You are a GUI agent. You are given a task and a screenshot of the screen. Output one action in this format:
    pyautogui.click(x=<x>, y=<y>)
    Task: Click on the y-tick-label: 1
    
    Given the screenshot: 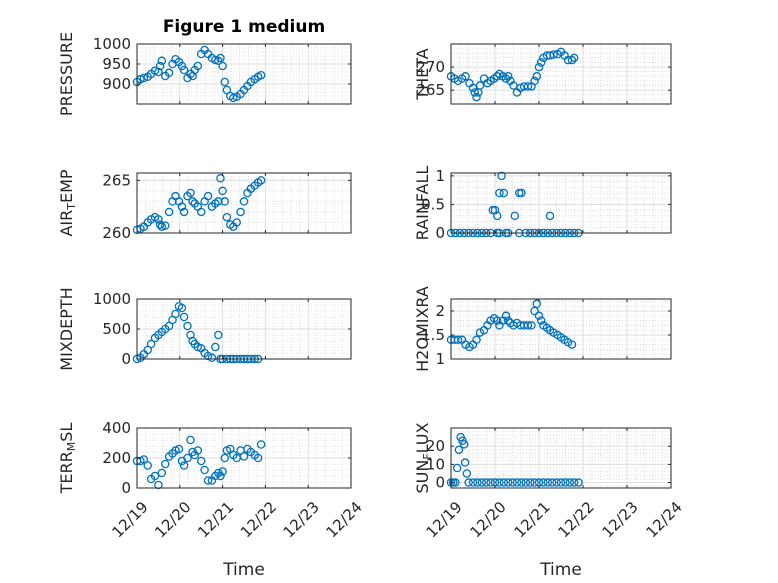 What is the action you would take?
    pyautogui.click(x=440, y=176)
    